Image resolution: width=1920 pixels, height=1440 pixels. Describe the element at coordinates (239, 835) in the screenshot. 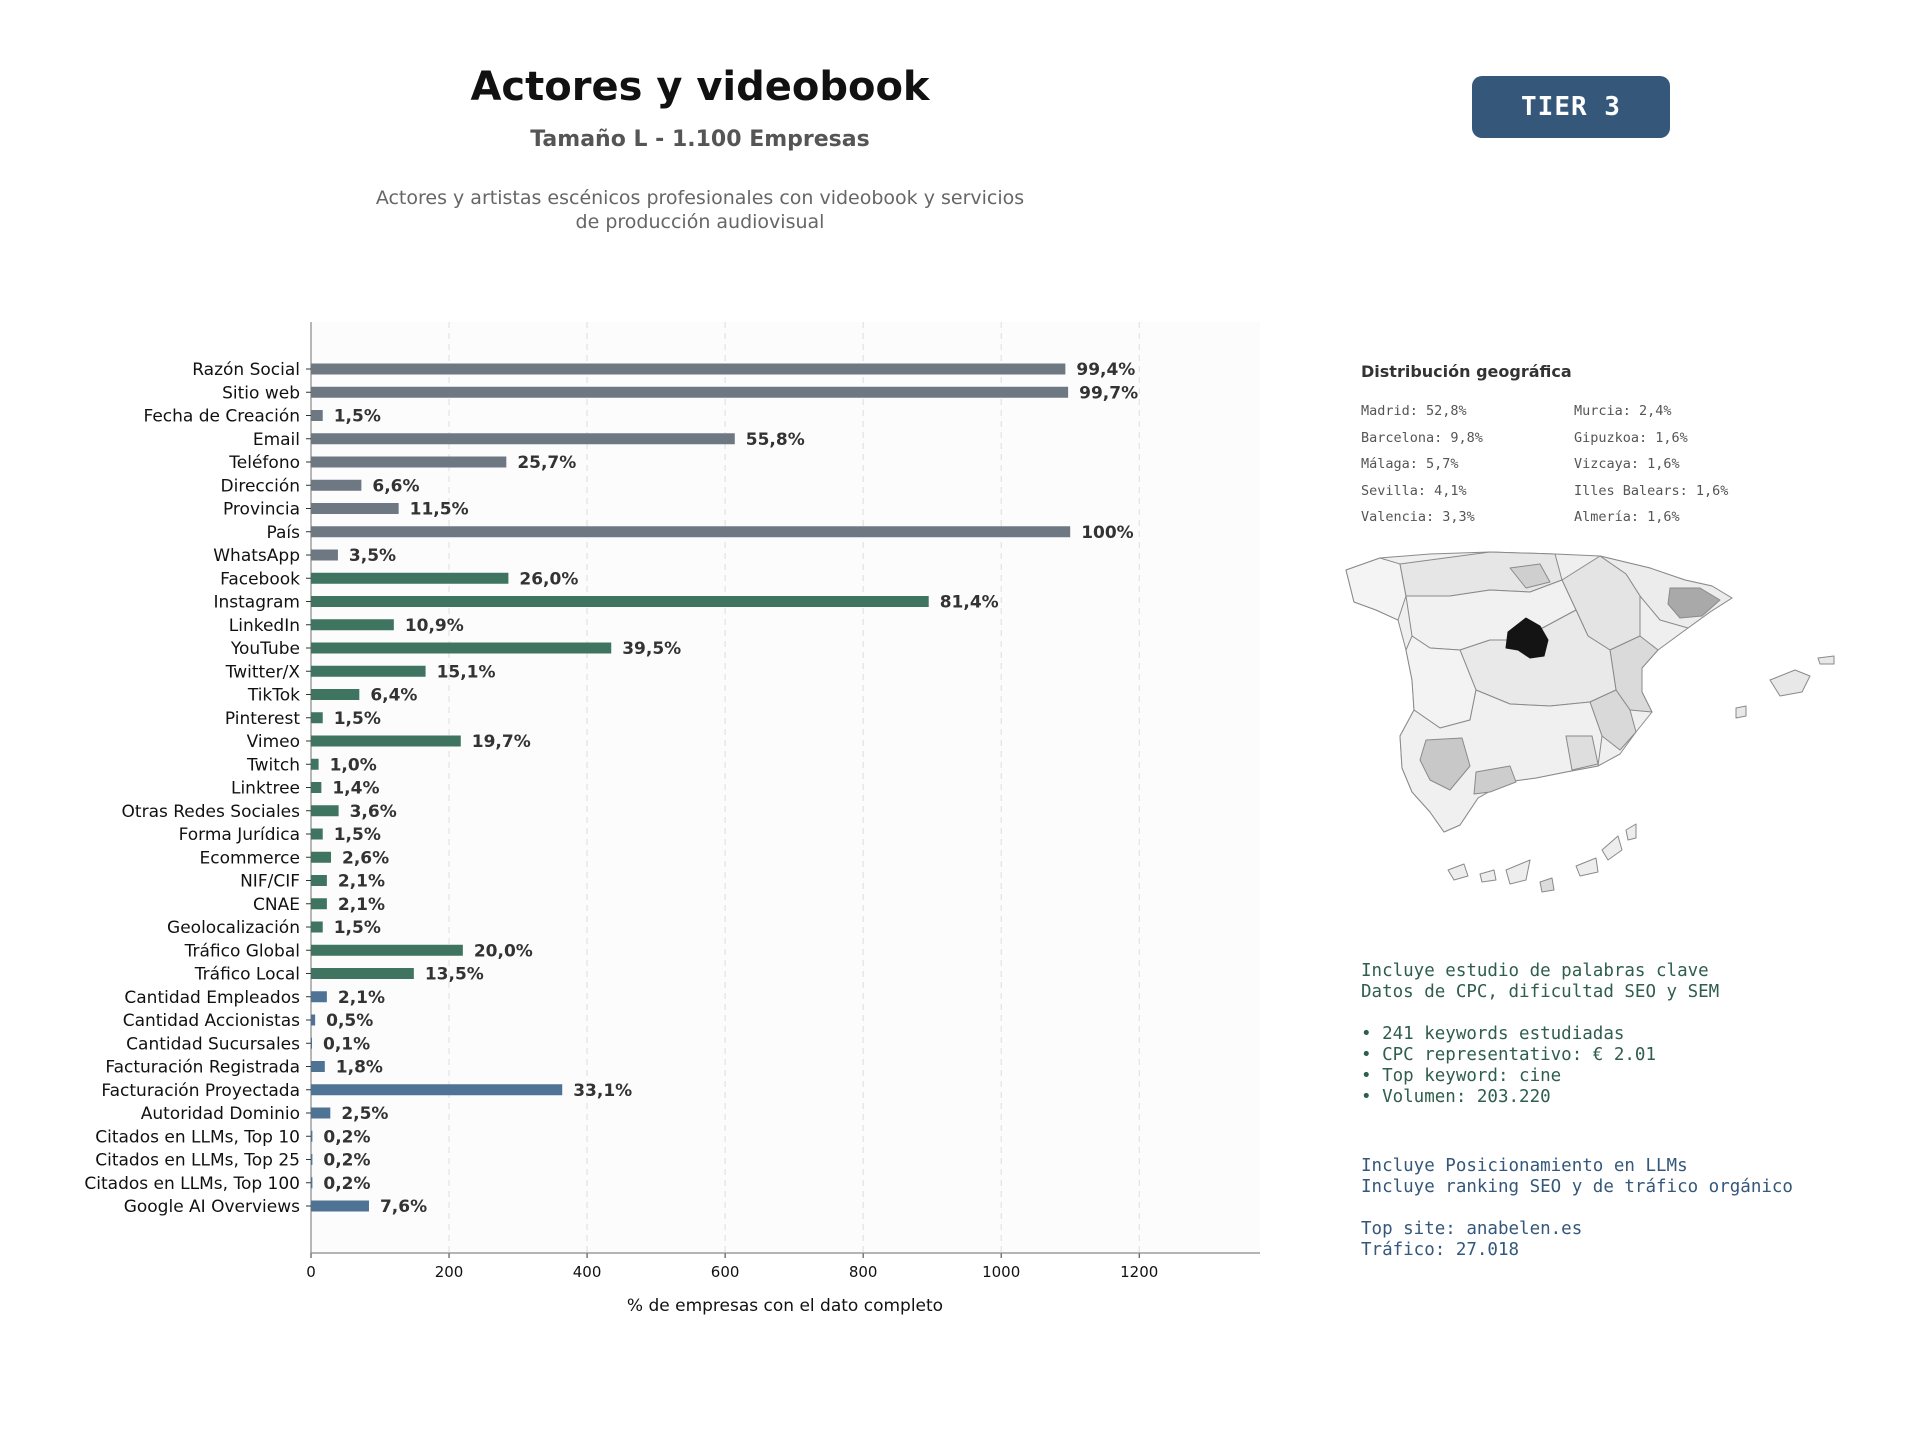

I see `category-label: Forma Jurídica` at that location.